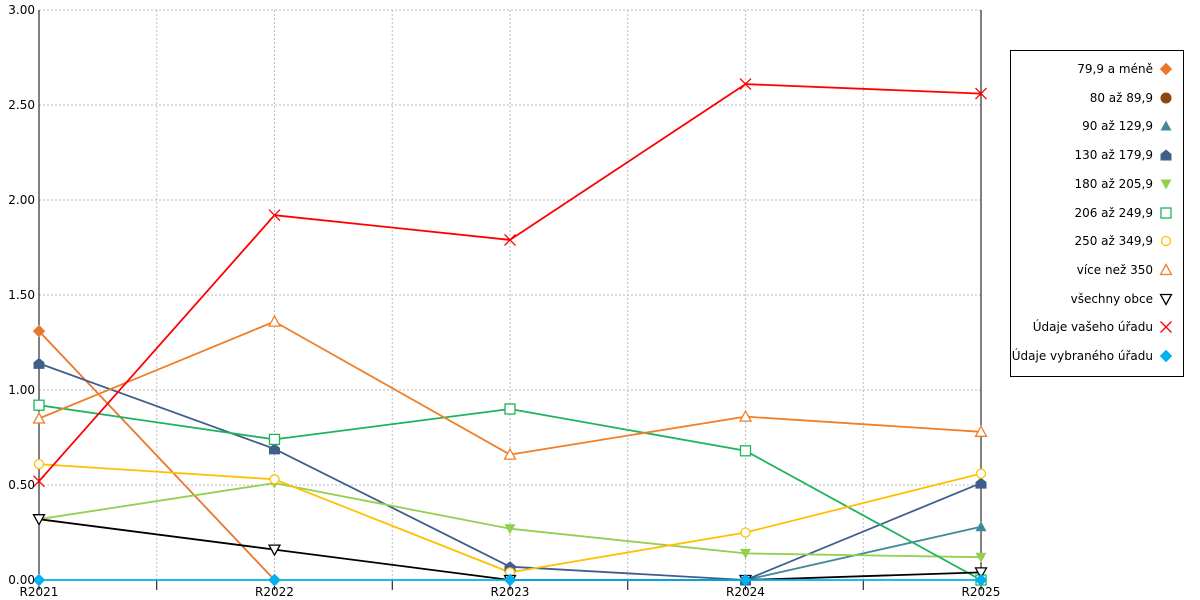 The height and width of the screenshot is (600, 1200). What do you see at coordinates (21, 295) in the screenshot?
I see `y-tick-label: 1.50` at bounding box center [21, 295].